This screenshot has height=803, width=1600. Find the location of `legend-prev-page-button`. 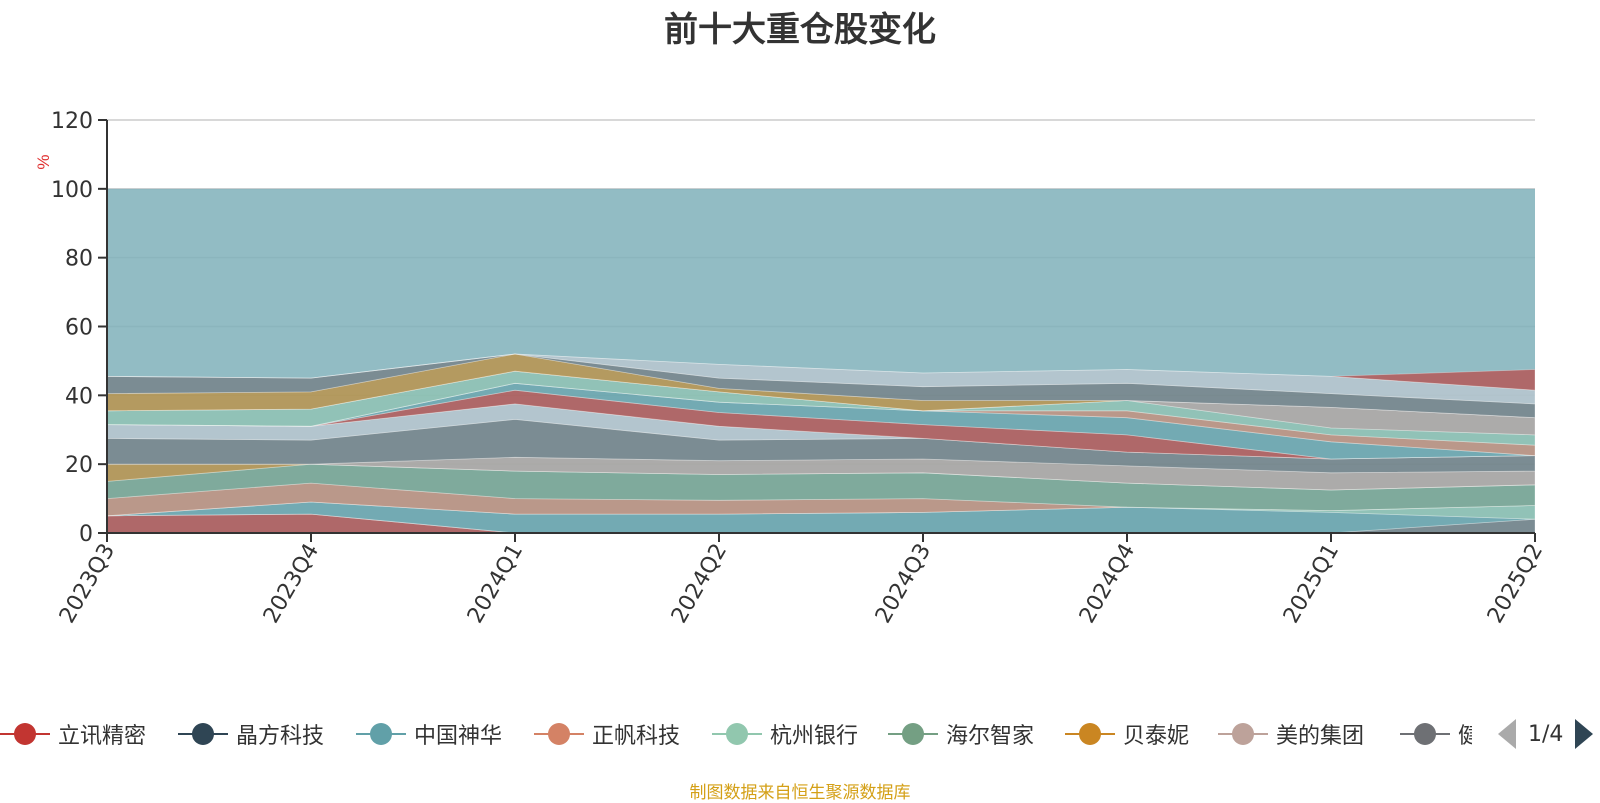

legend-prev-page-button is located at coordinates (1507, 734).